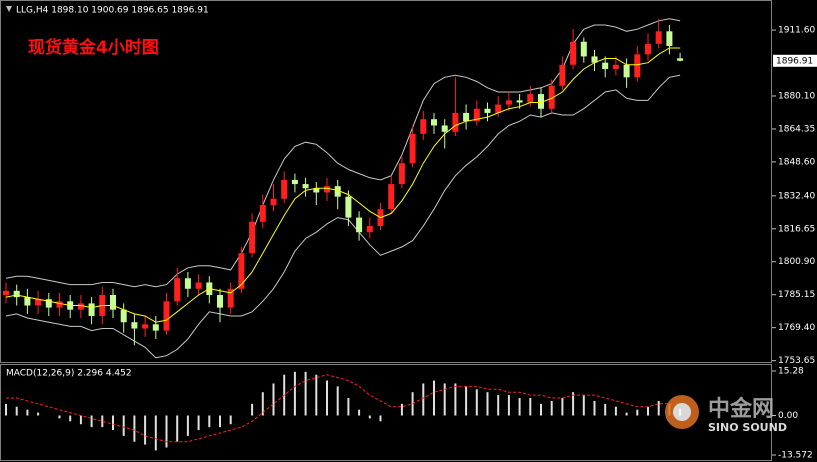  What do you see at coordinates (747, 427) in the screenshot?
I see `watermark-sub: SINO SOUND` at bounding box center [747, 427].